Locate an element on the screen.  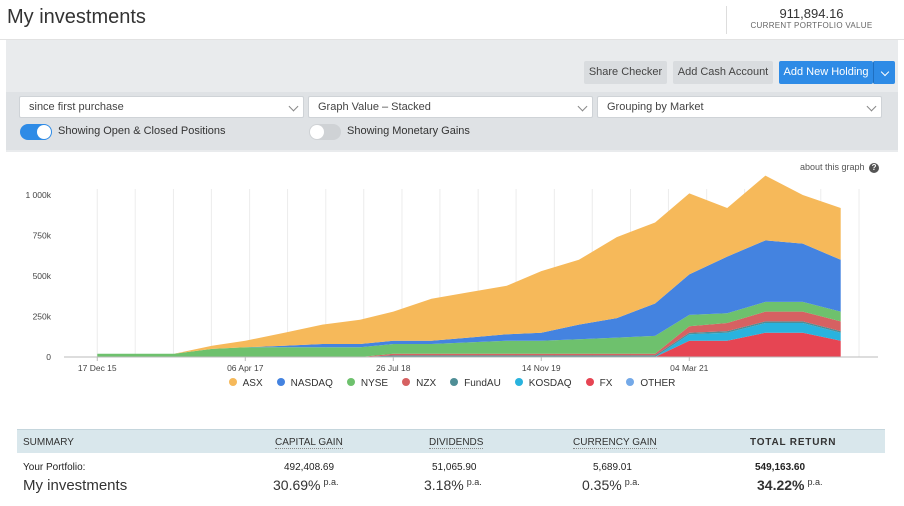
capital-gain-header: CAPITAL GAIN is located at coordinates (309, 443).